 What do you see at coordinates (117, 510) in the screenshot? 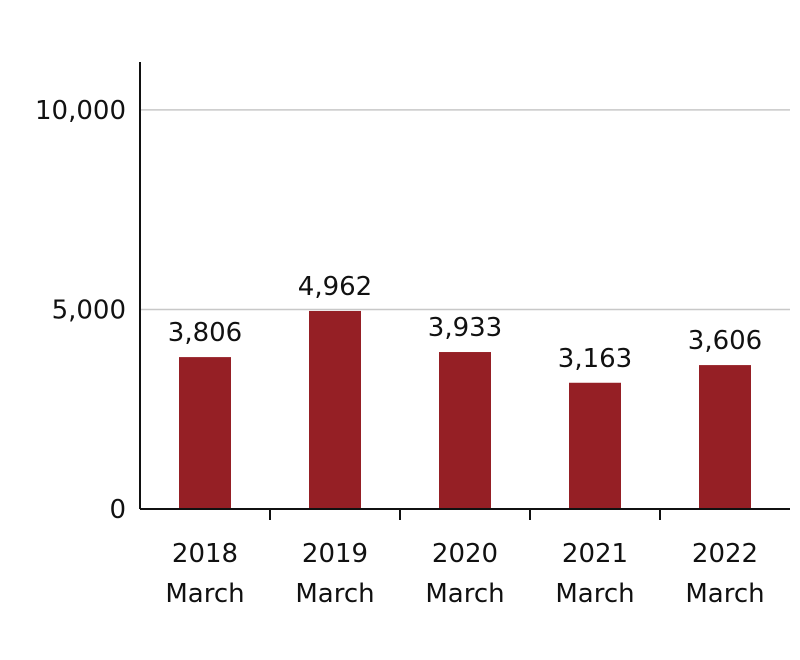
I see `y-tick-label: 0` at bounding box center [117, 510].